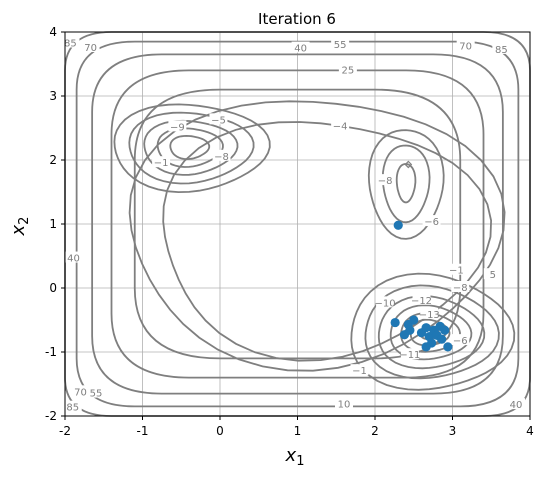  I want to click on contour-label: −12, so click(421, 301).